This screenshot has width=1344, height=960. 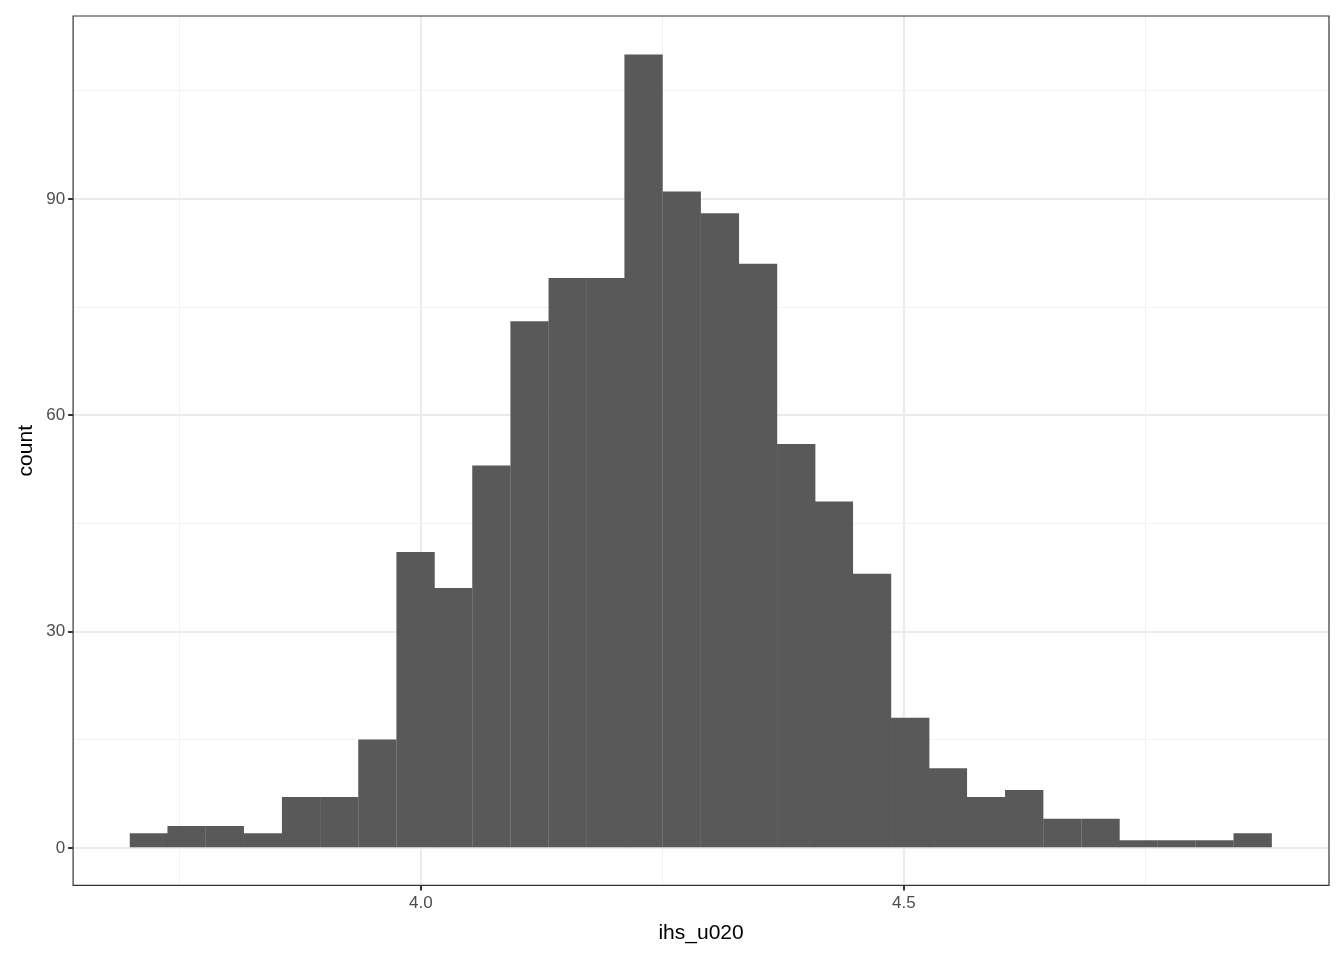 What do you see at coordinates (701, 932) in the screenshot?
I see `x-axis-title: ihs_u020` at bounding box center [701, 932].